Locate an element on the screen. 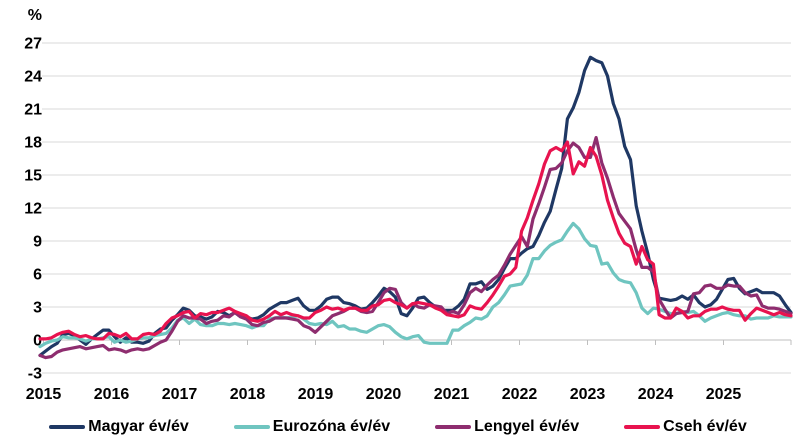  x-axis-tick-label: 2023 is located at coordinates (588, 394).